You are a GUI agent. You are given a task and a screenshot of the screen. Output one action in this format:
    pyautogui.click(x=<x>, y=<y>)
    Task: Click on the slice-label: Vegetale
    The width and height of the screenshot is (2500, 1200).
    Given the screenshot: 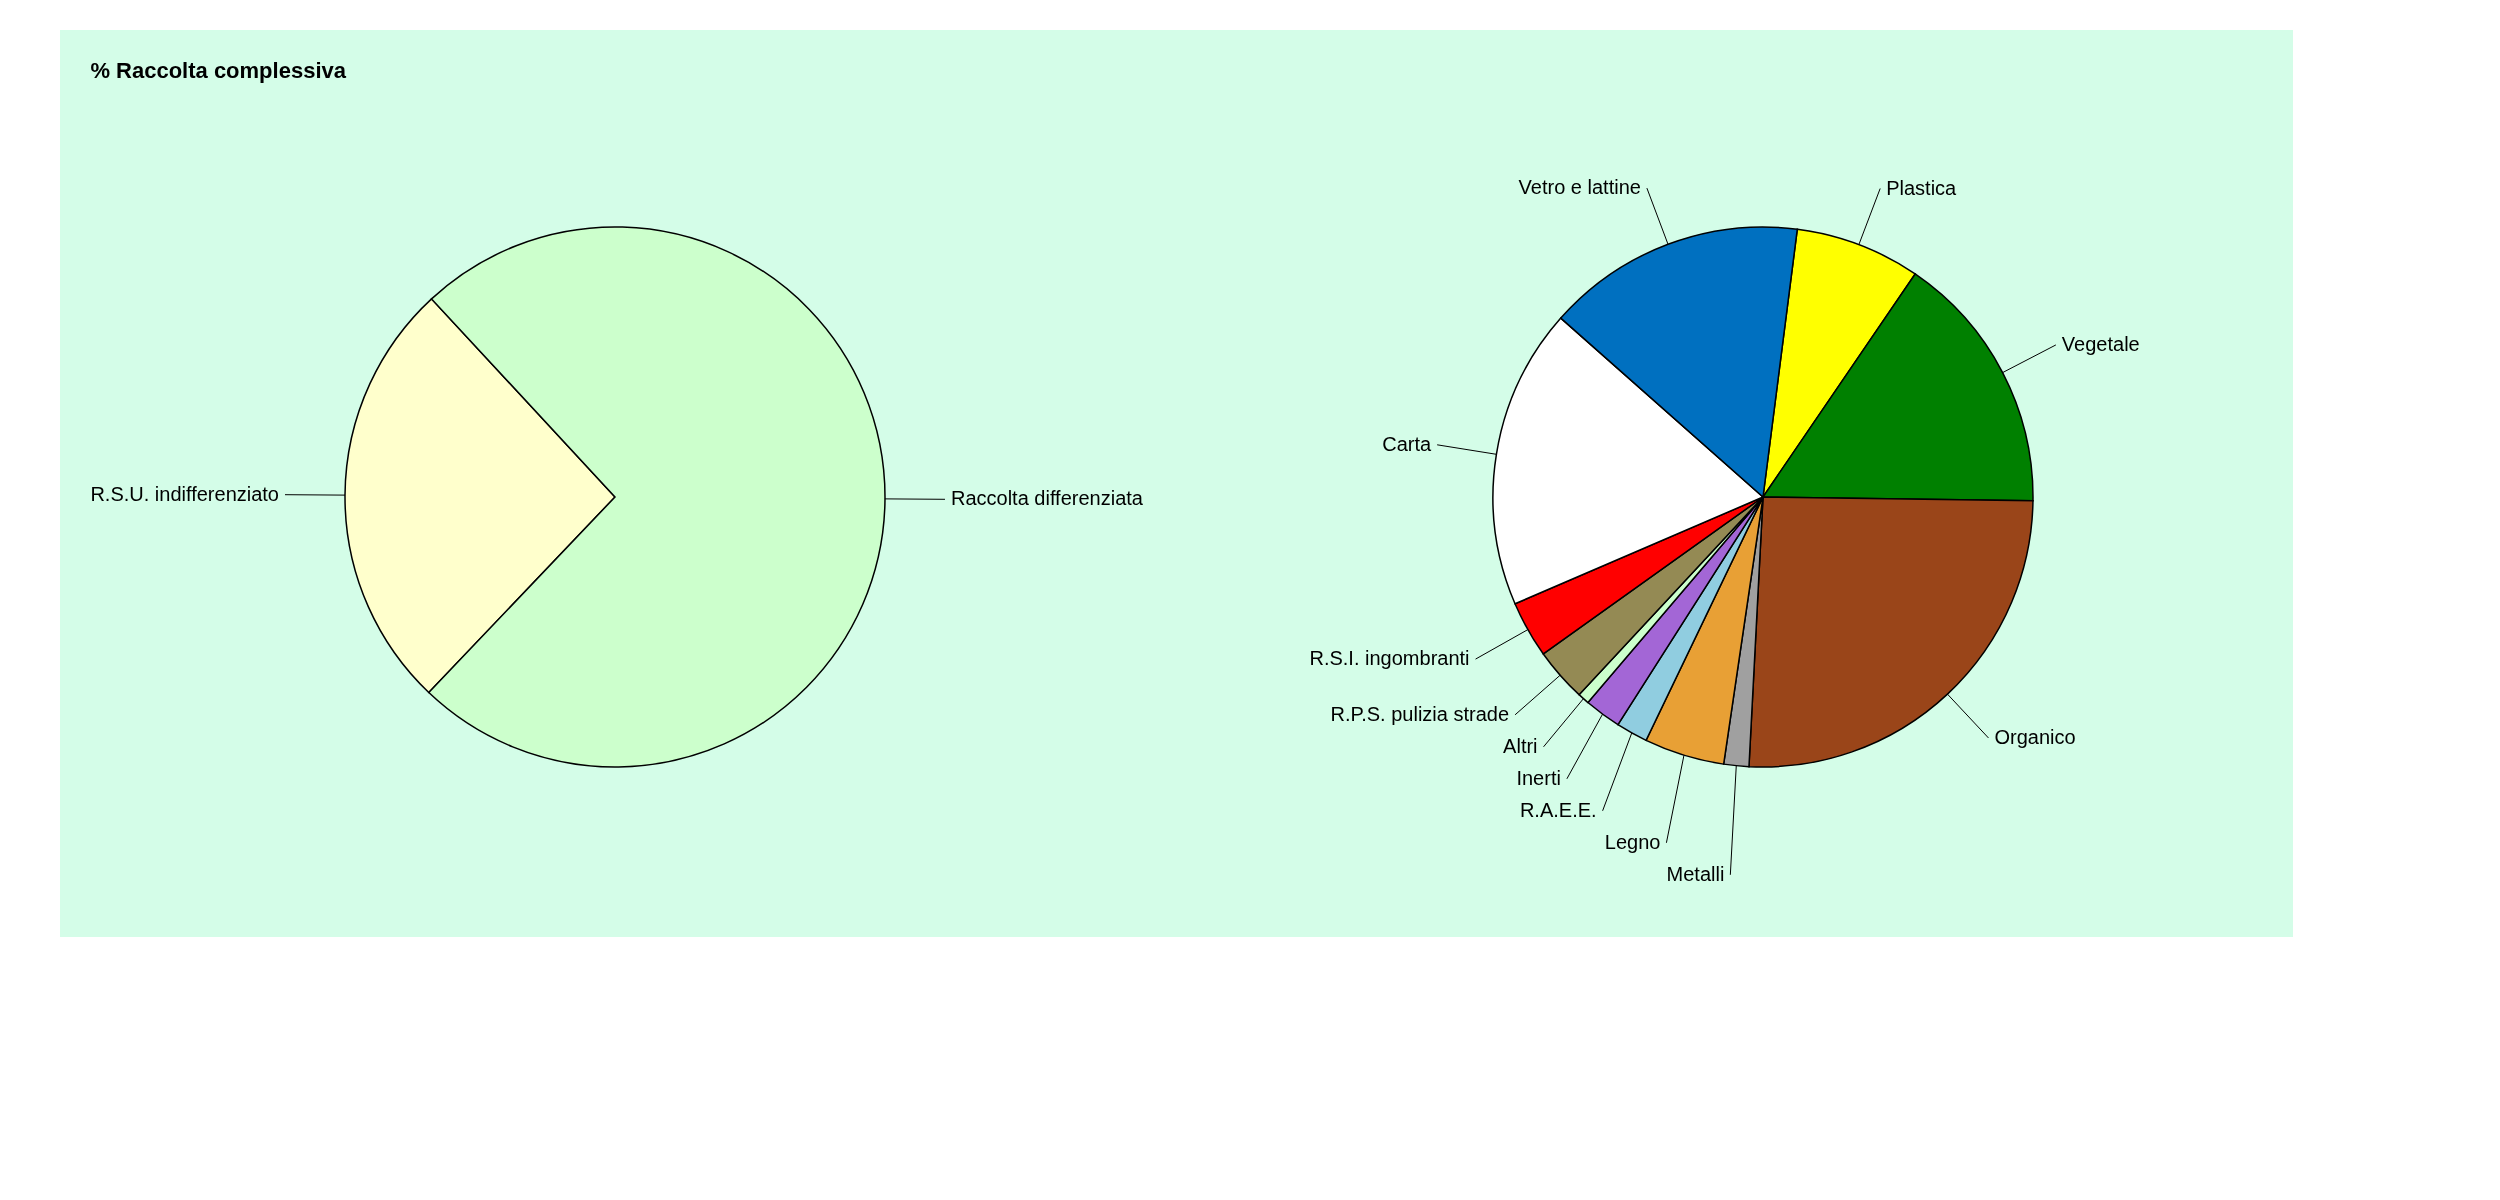 What is the action you would take?
    pyautogui.click(x=2100, y=343)
    